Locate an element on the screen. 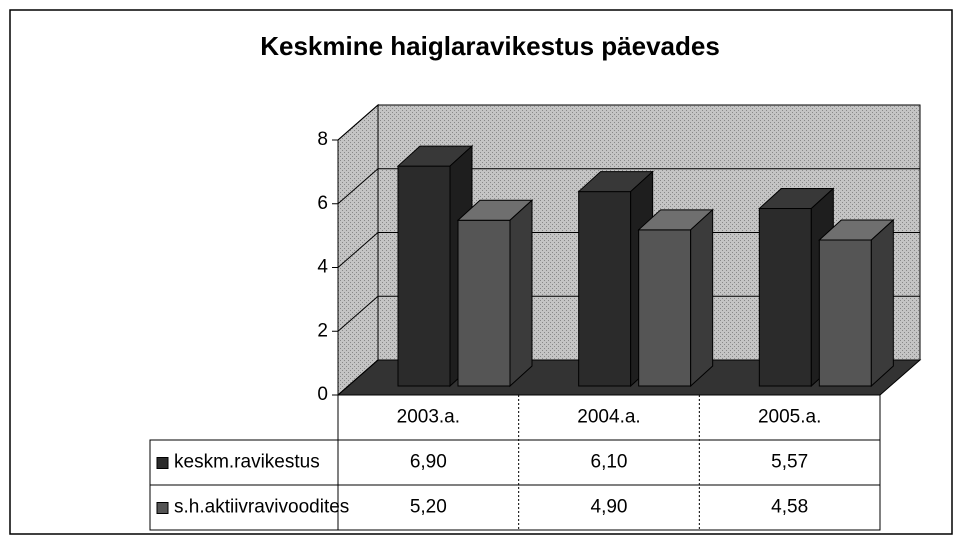 The image size is (963, 544). y-tick-label: 2 is located at coordinates (322, 330).